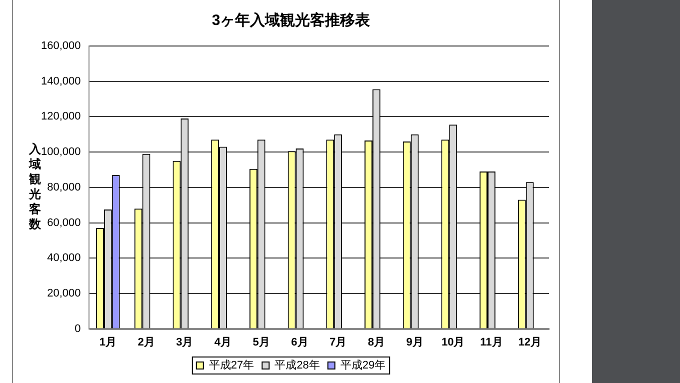 This screenshot has width=680, height=383. Describe the element at coordinates (60, 152) in the screenshot. I see `y-tick-label: 100,000` at that location.